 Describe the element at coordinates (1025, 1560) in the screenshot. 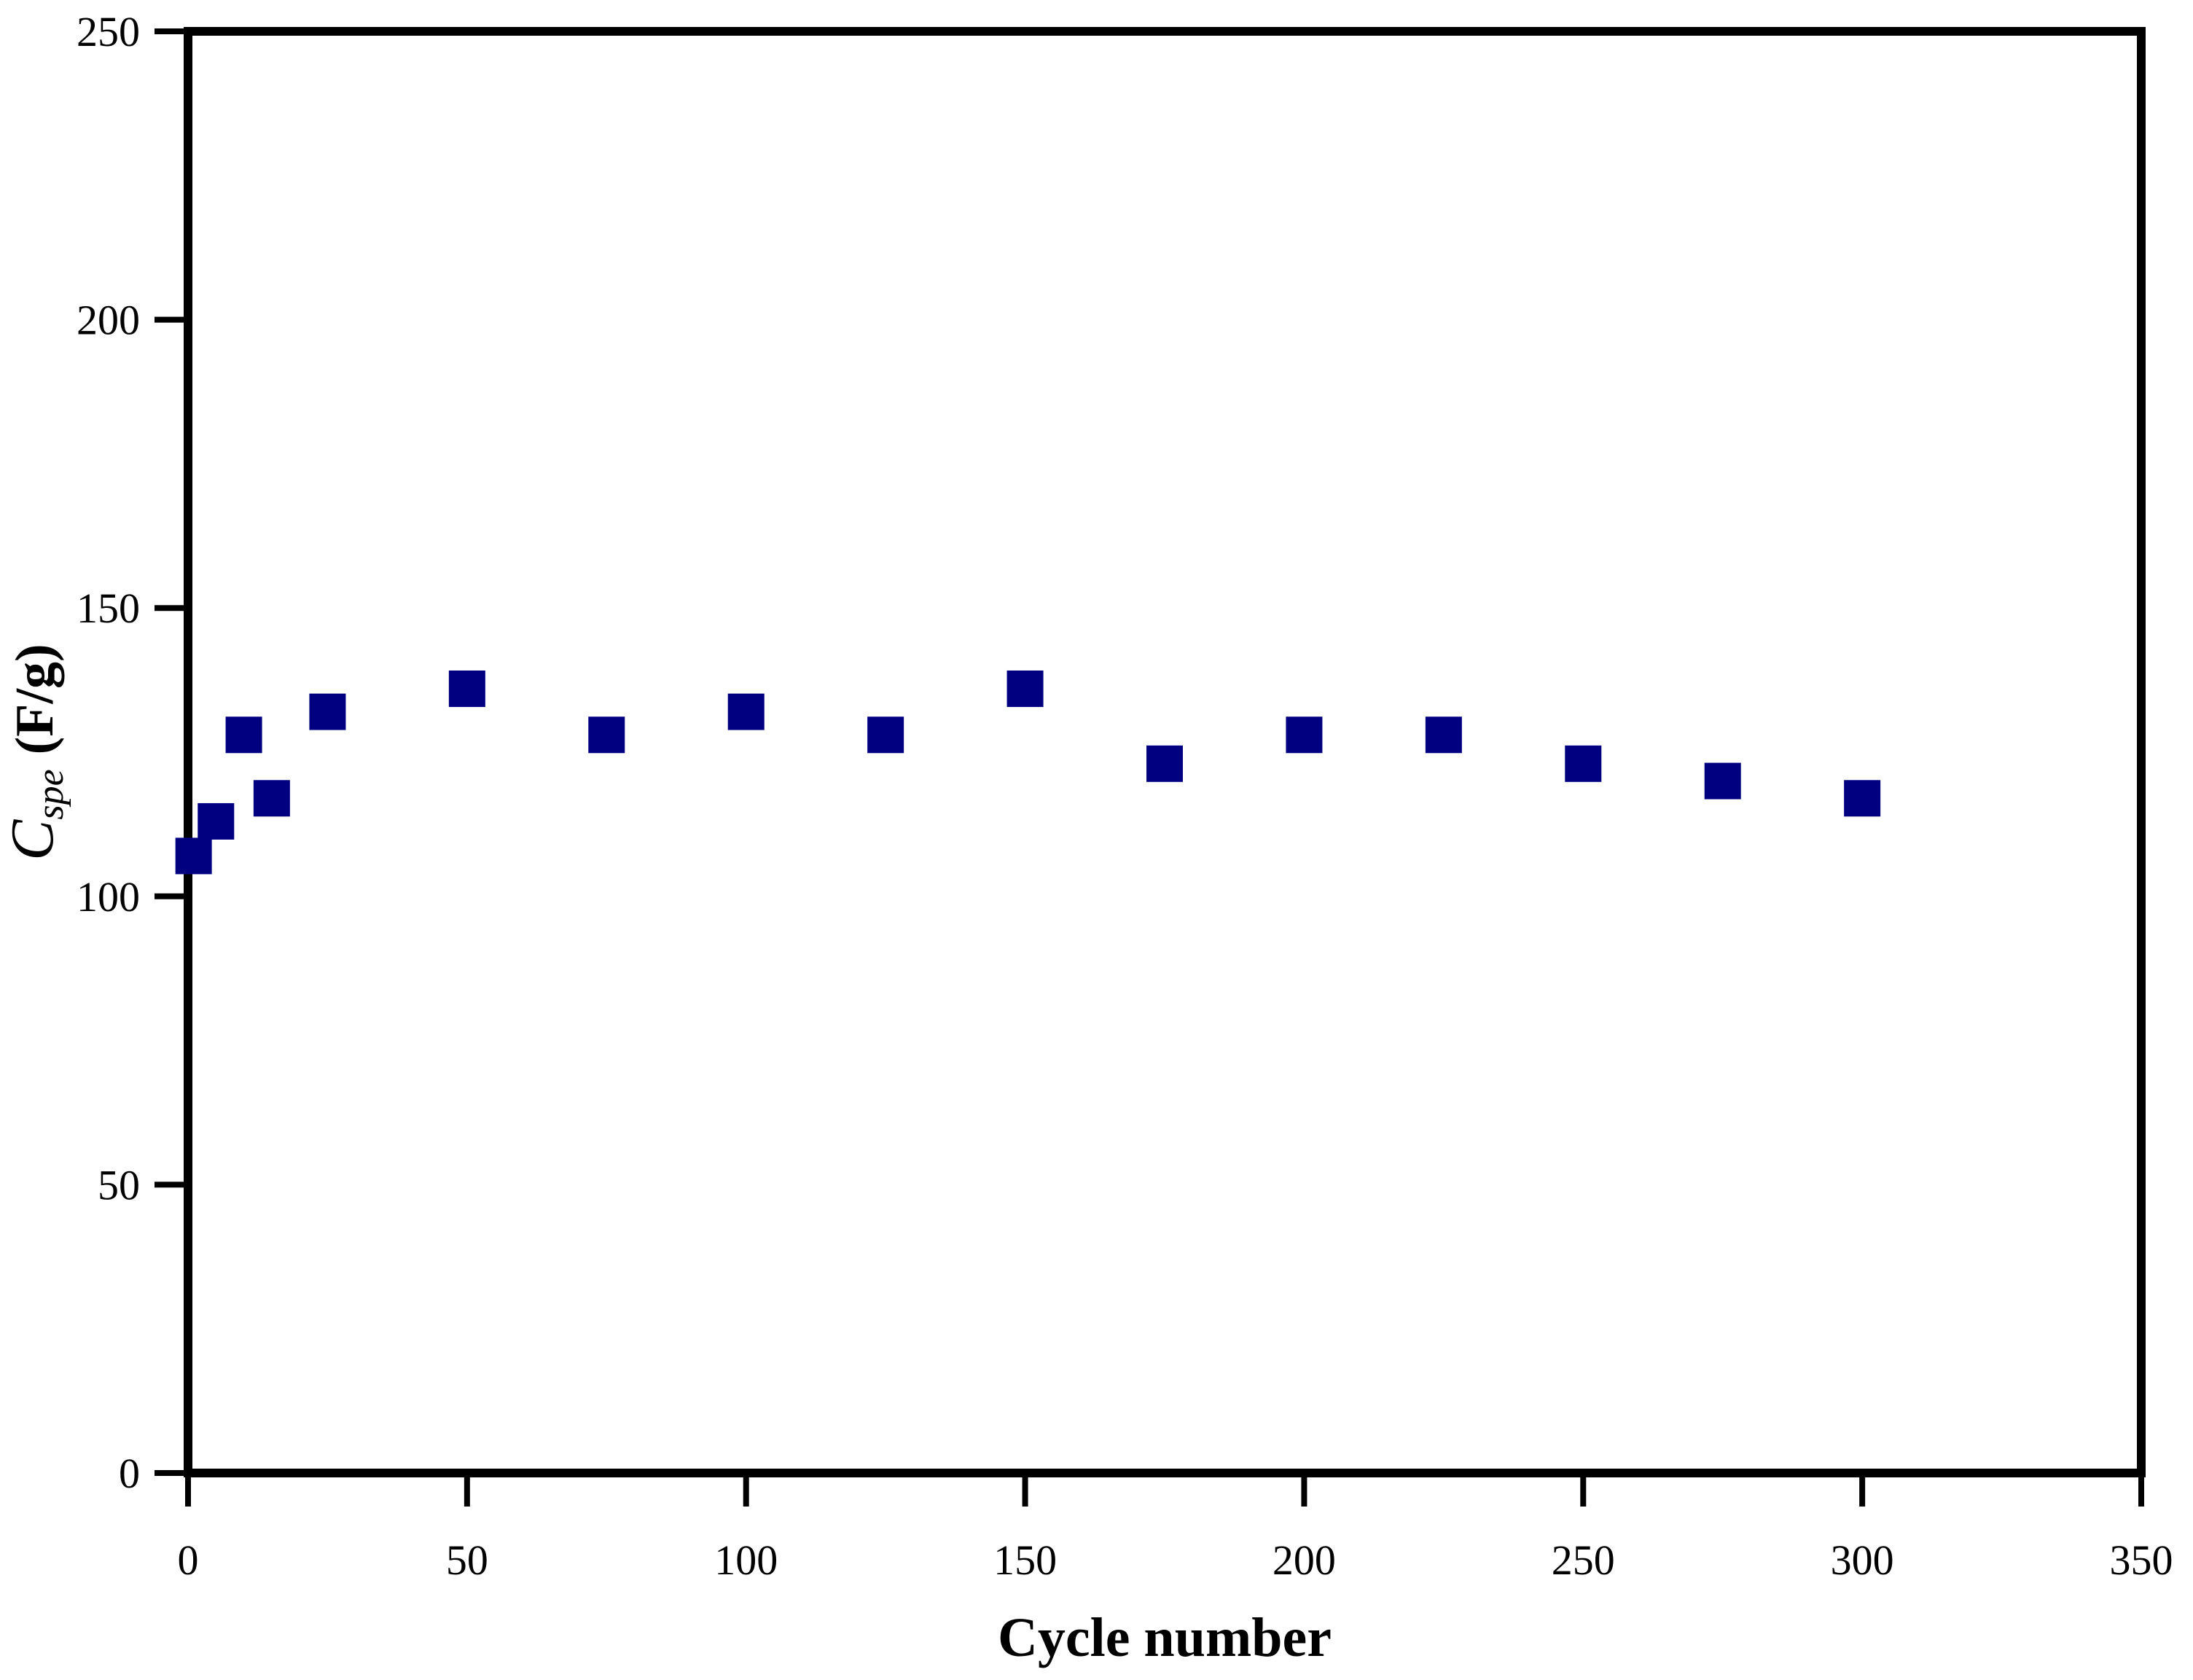

I see `x-tick-label: 150` at that location.